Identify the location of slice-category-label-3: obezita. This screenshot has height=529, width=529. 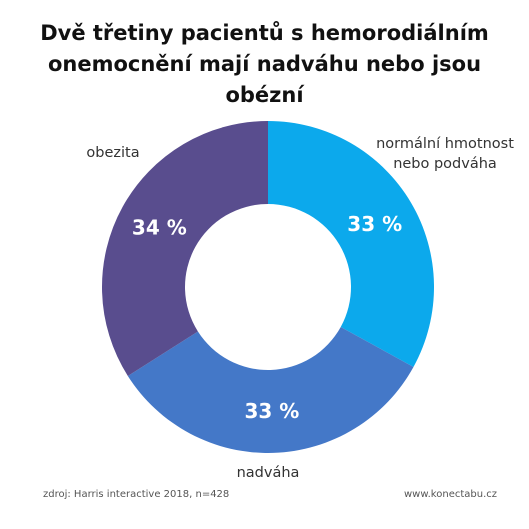
(112, 153).